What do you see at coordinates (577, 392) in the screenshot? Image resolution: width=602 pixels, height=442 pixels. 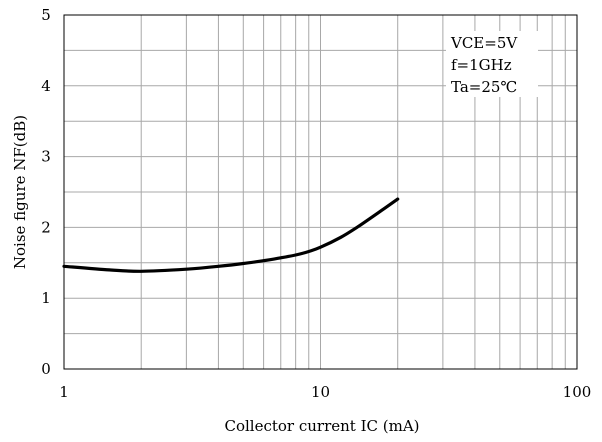 I see `x-tick-label: 100` at bounding box center [577, 392].